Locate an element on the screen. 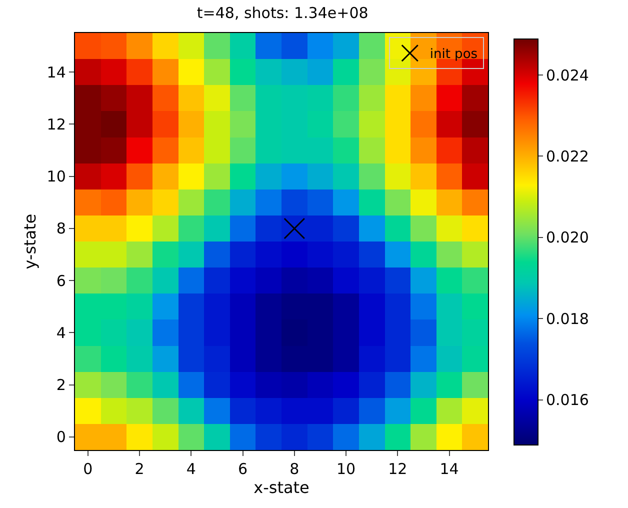 The width and height of the screenshot is (628, 508). y-tick-label: 0 is located at coordinates (61, 437).